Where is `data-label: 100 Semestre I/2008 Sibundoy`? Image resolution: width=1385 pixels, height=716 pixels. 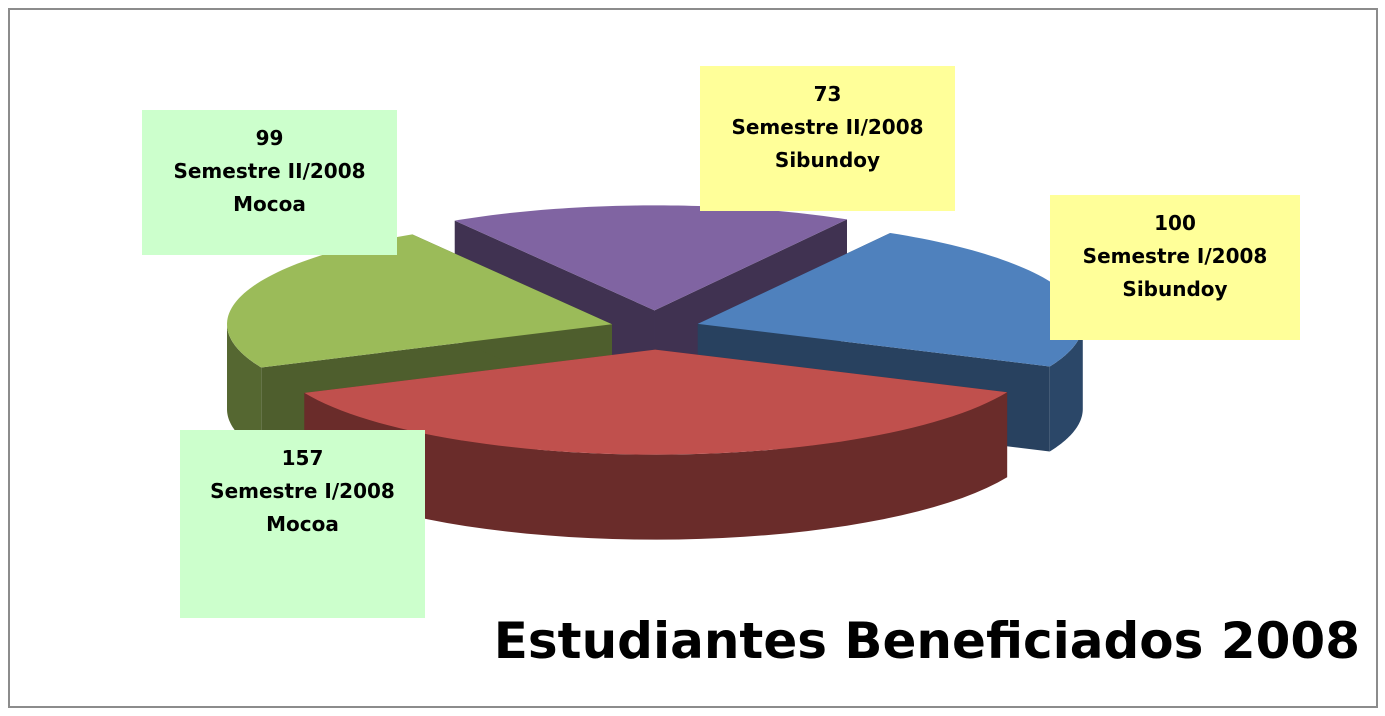 data-label: 100 Semestre I/2008 Sibundoy is located at coordinates (1175, 267).